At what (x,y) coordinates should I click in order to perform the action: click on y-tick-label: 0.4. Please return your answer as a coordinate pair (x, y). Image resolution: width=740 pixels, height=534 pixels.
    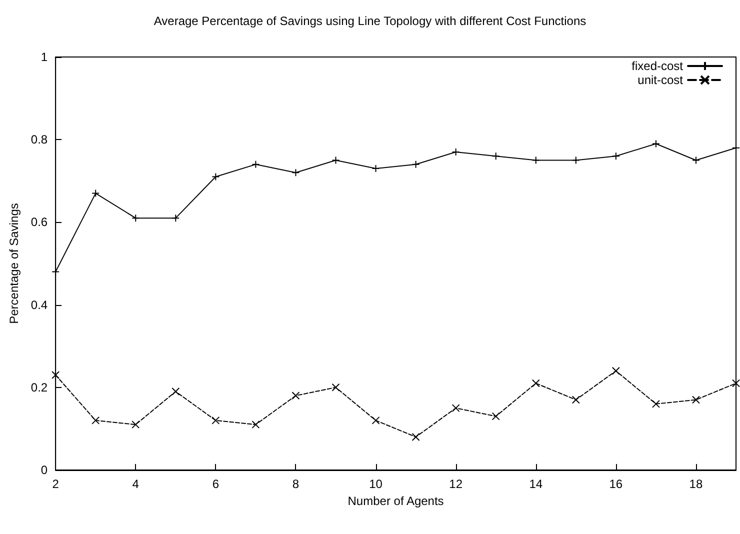
    Looking at the image, I should click on (39, 305).